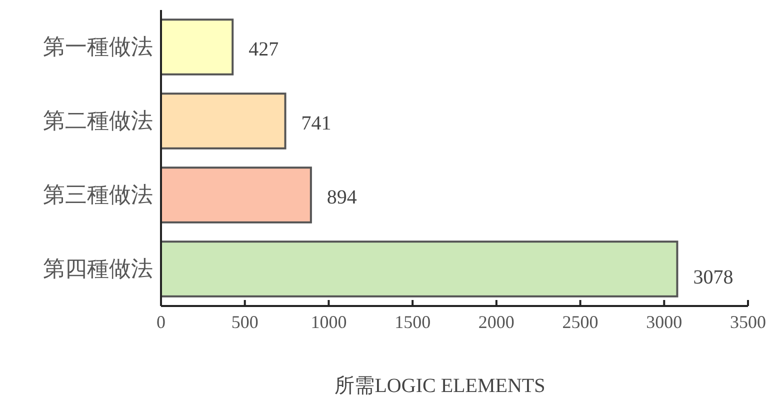 This screenshot has height=402, width=773. Describe the element at coordinates (244, 322) in the screenshot. I see `x-tick-label: 500` at that location.